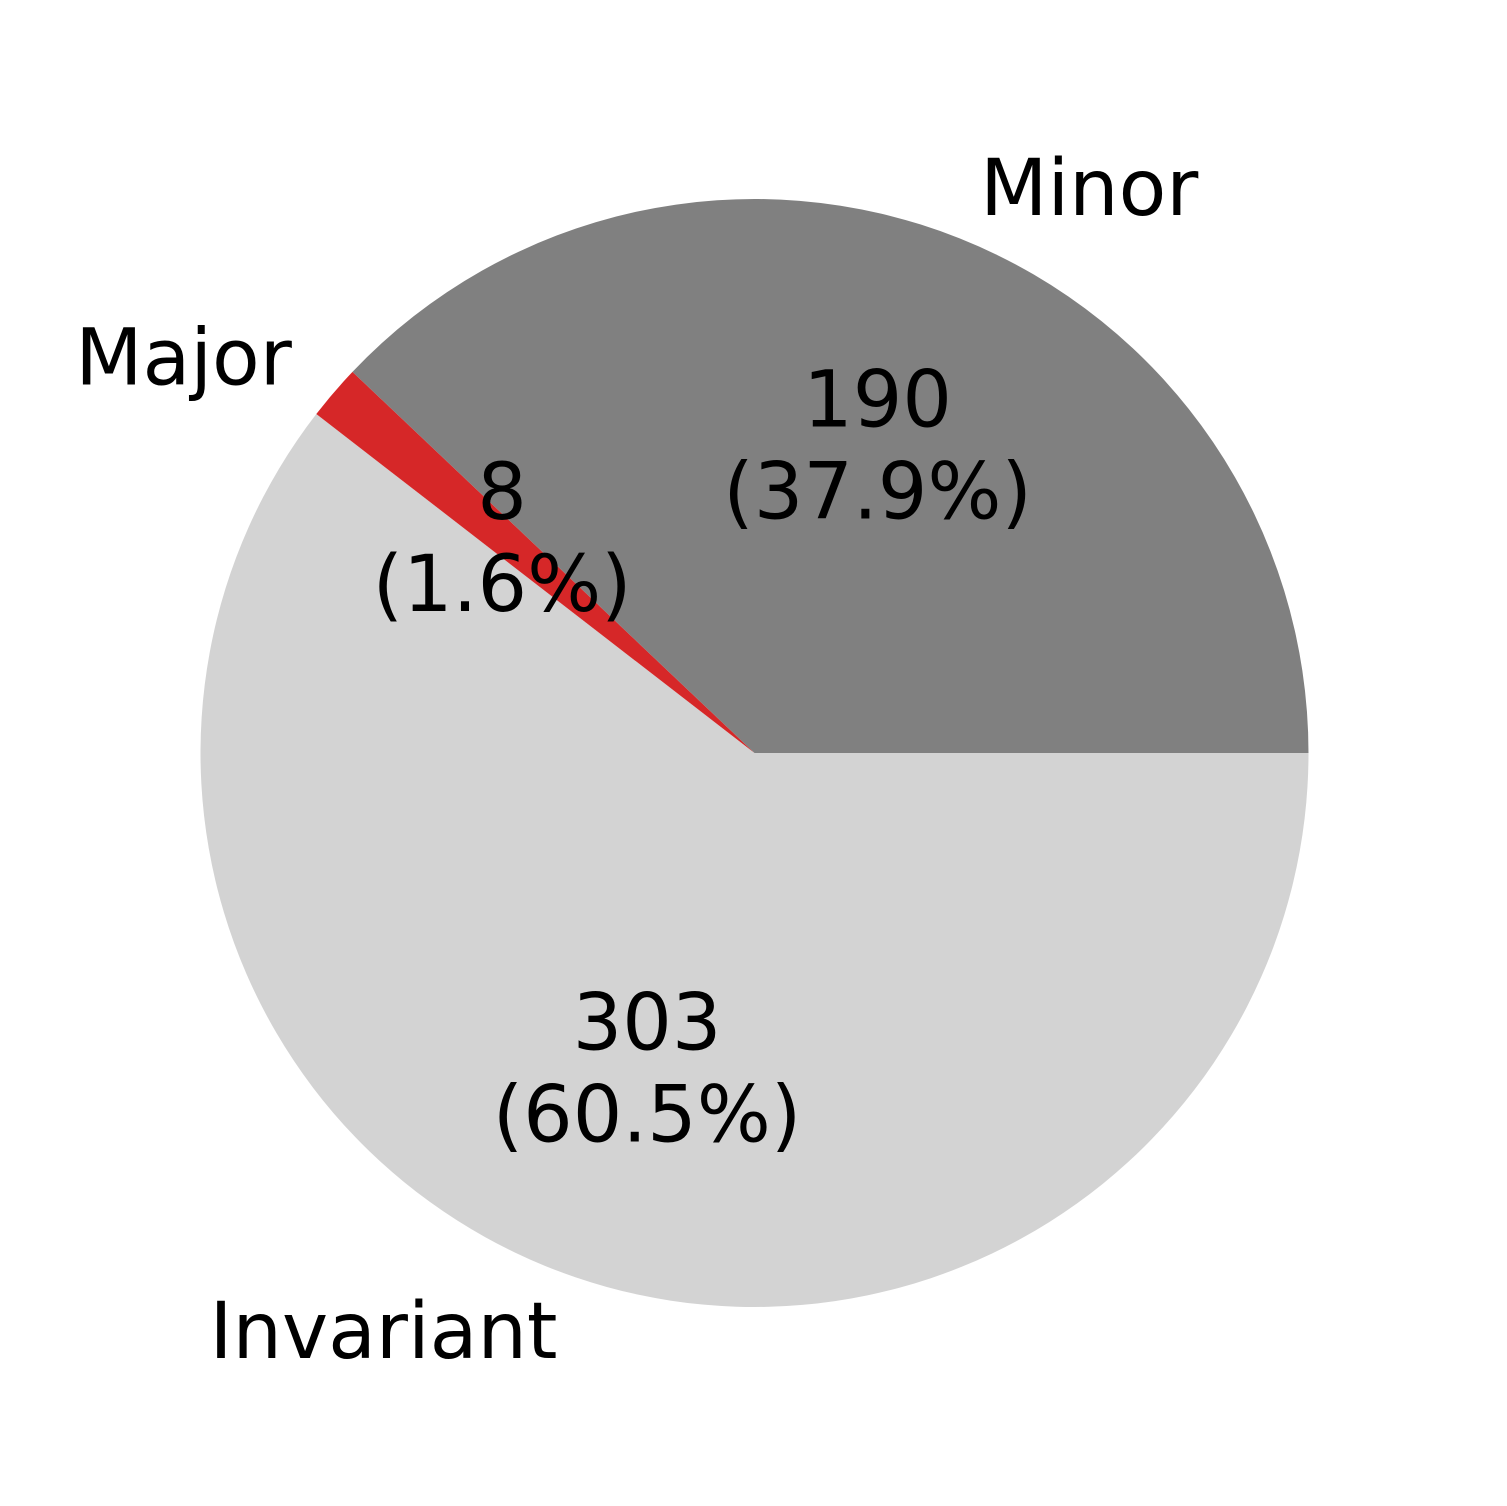 The height and width of the screenshot is (1506, 1507). Describe the element at coordinates (502, 585) in the screenshot. I see `slice-percent-major: (1.6%)` at that location.